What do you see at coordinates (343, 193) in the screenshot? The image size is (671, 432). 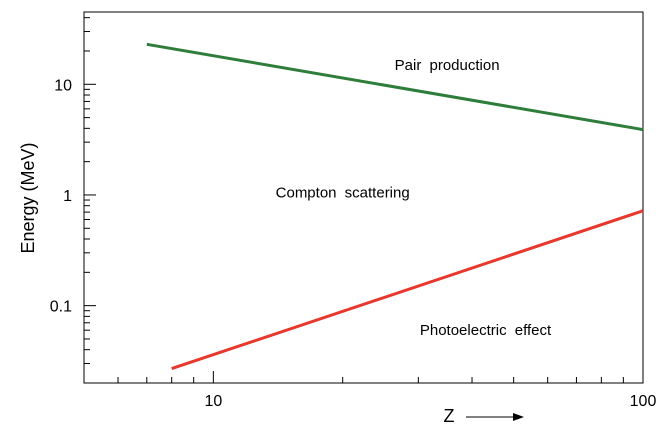 I see `region-label: Compton scattering` at bounding box center [343, 193].